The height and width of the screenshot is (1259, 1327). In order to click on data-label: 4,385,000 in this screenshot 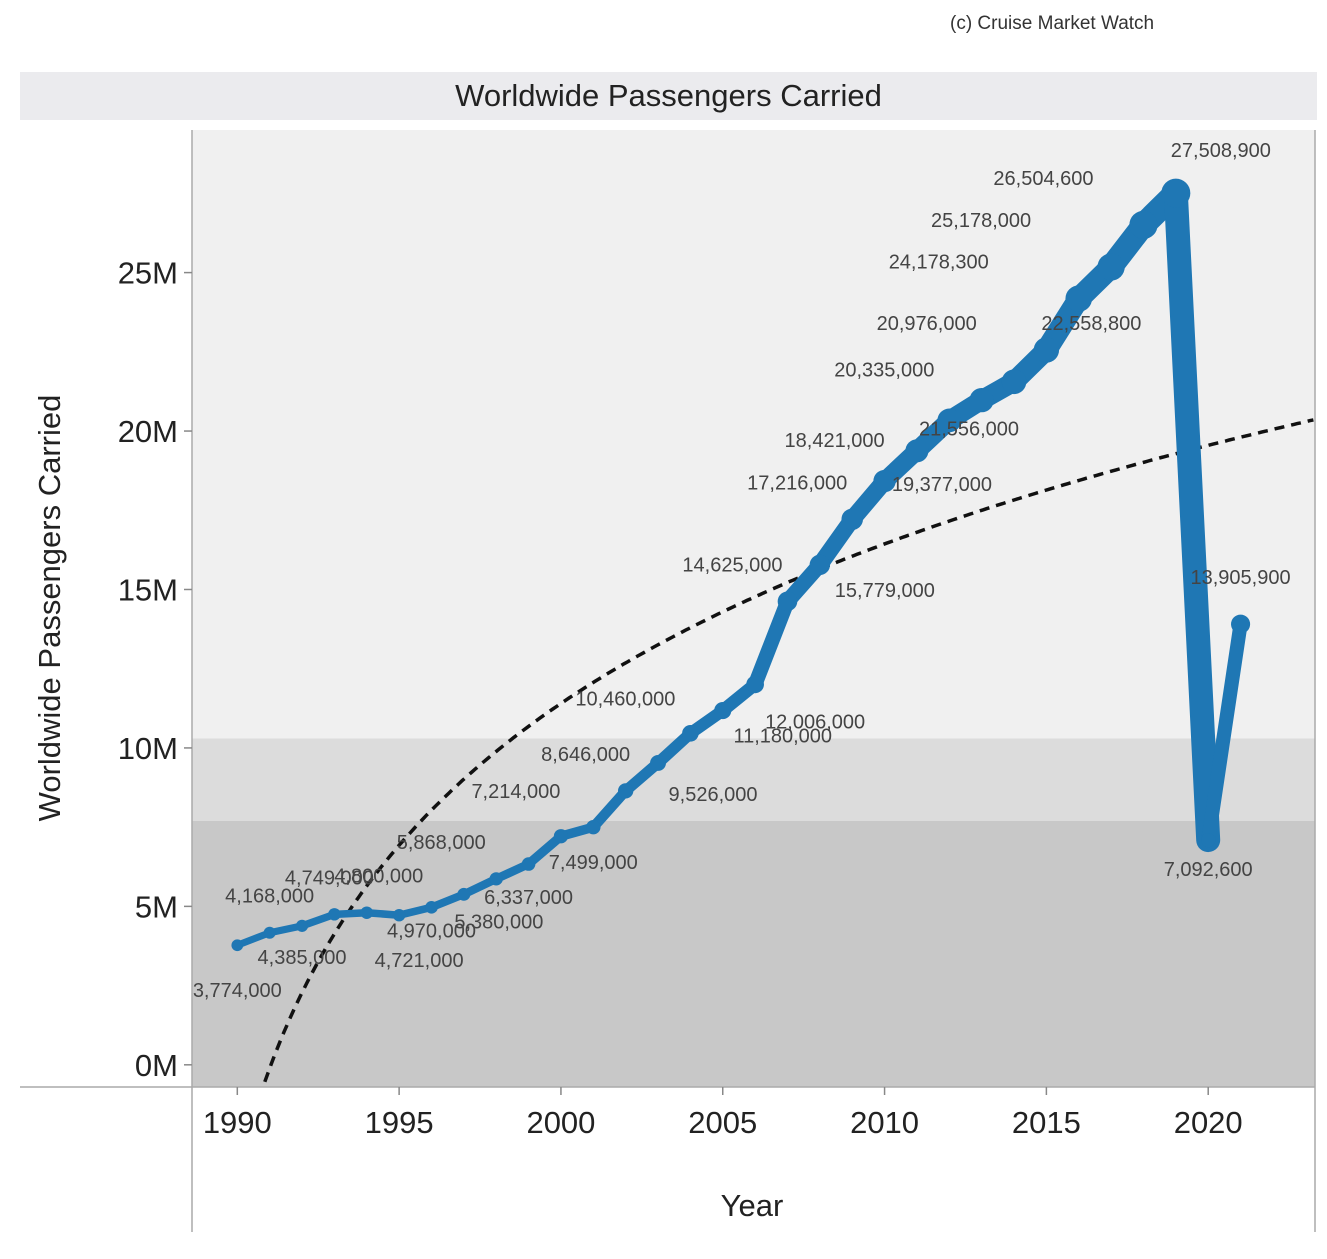, I will do `click(302, 958)`.